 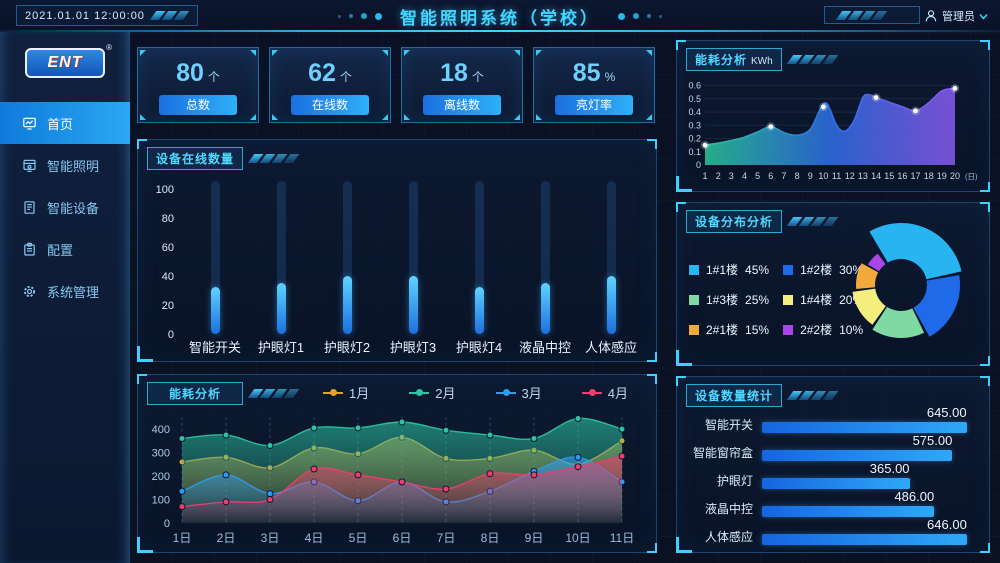 I want to click on chevron-down-icon, so click(x=985, y=16).